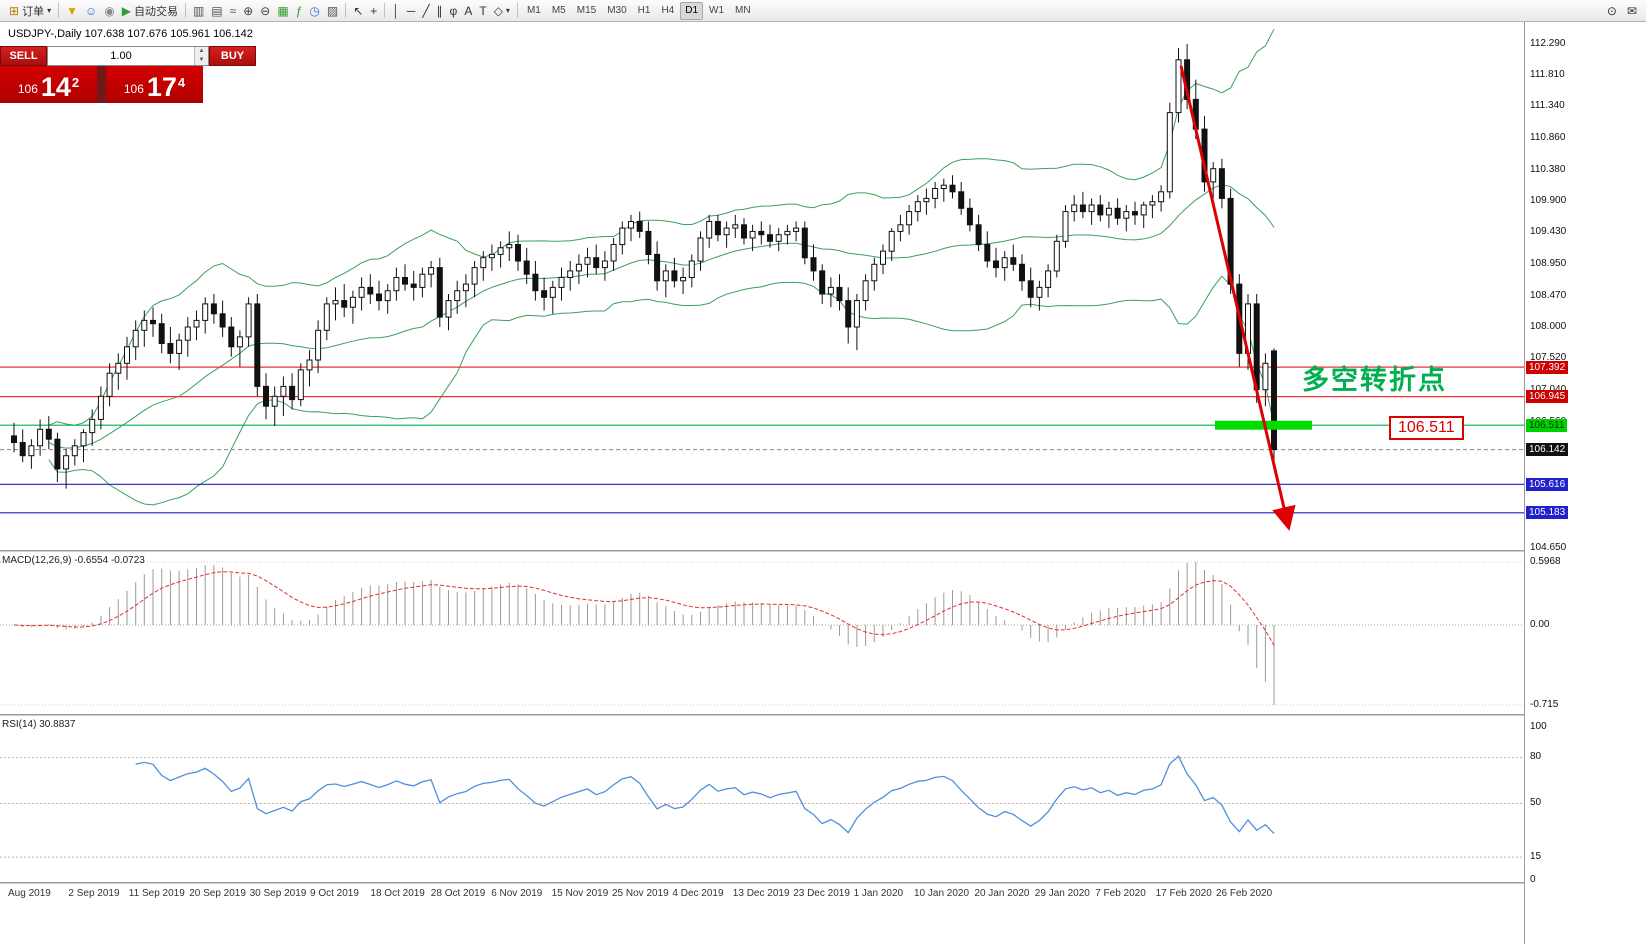 The width and height of the screenshot is (1646, 944). What do you see at coordinates (440, 11) in the screenshot?
I see `channel-icon: ∥` at bounding box center [440, 11].